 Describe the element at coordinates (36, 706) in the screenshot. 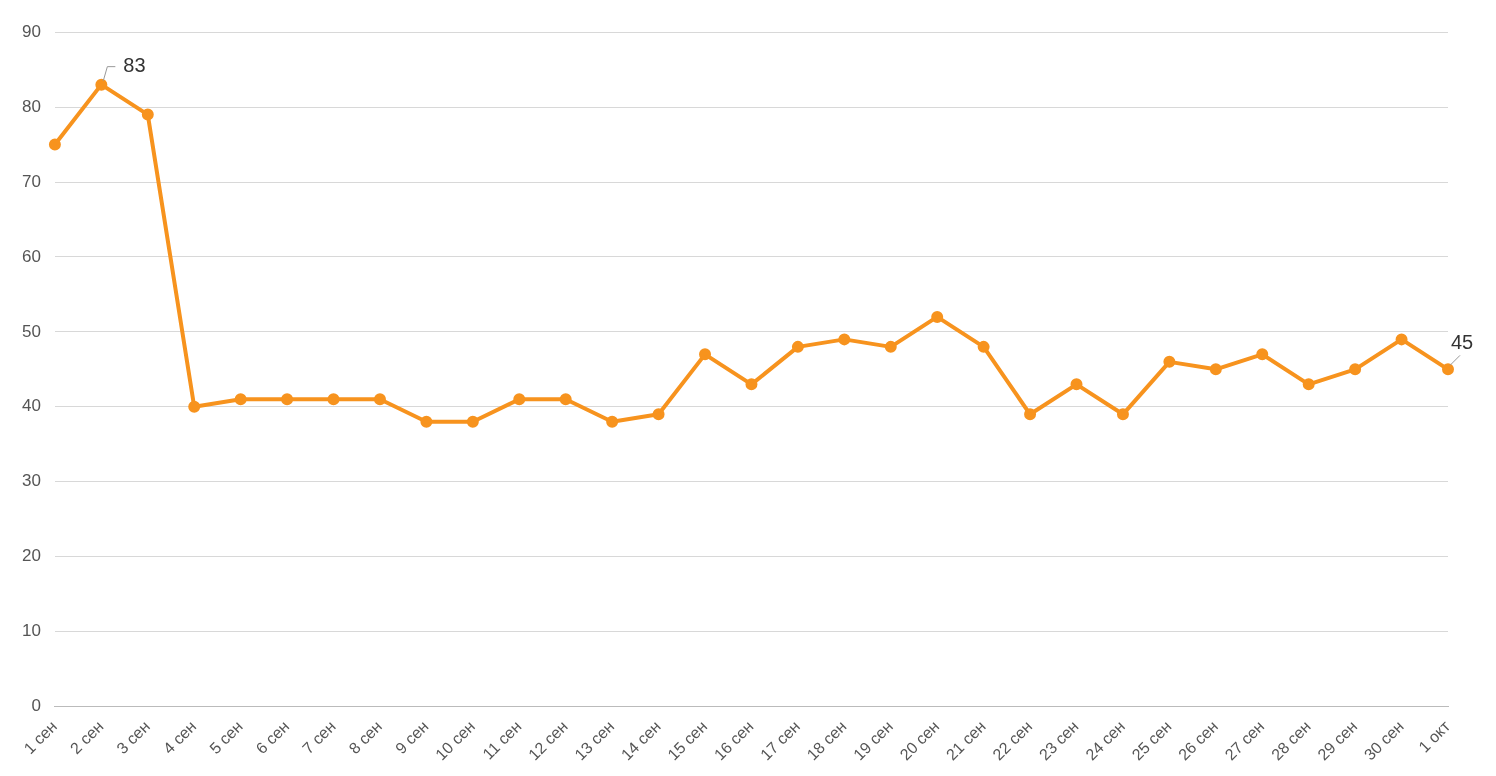

I see `y-tick-label: 0` at that location.